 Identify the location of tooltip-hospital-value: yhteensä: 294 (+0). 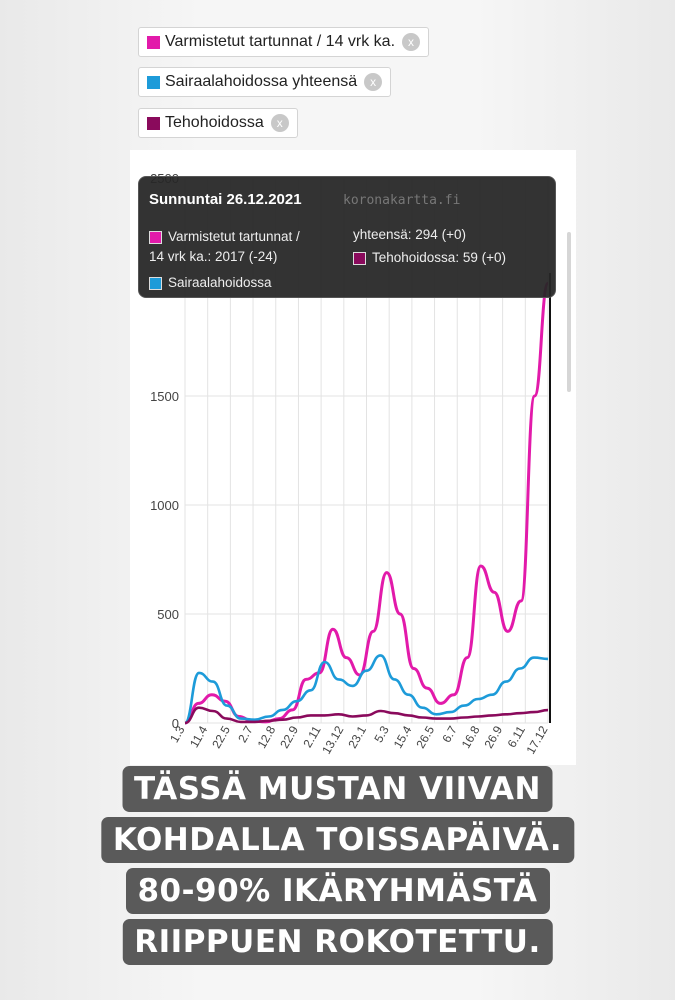
(409, 234).